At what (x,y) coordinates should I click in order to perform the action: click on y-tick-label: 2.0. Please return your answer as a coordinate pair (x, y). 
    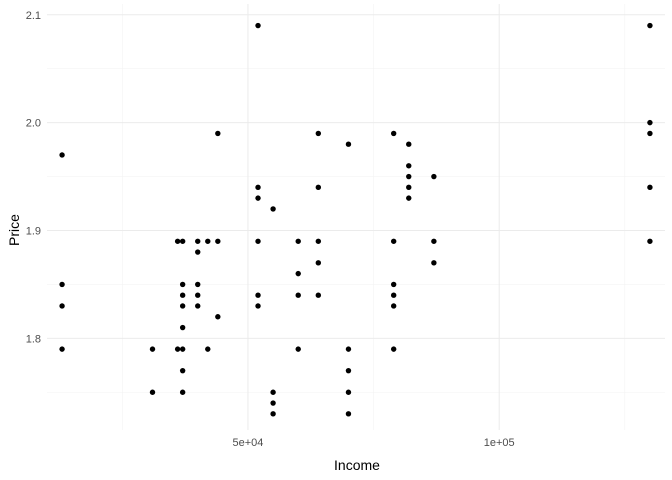
    Looking at the image, I should click on (33, 124).